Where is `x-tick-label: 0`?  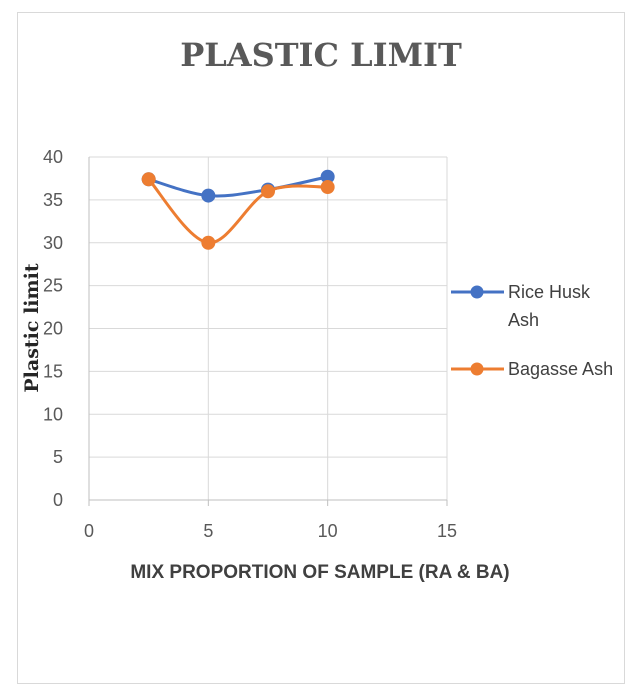 x-tick-label: 0 is located at coordinates (89, 531).